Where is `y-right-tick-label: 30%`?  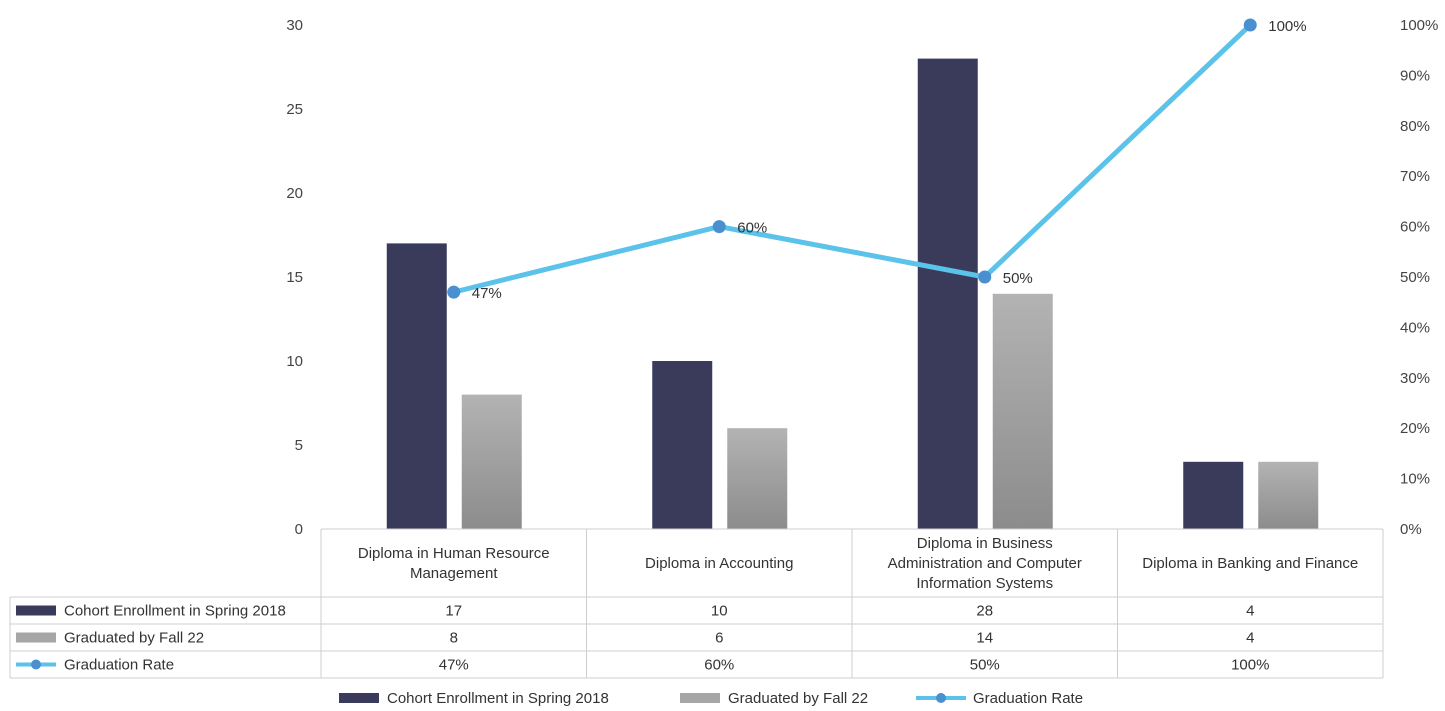 y-right-tick-label: 30% is located at coordinates (1415, 378).